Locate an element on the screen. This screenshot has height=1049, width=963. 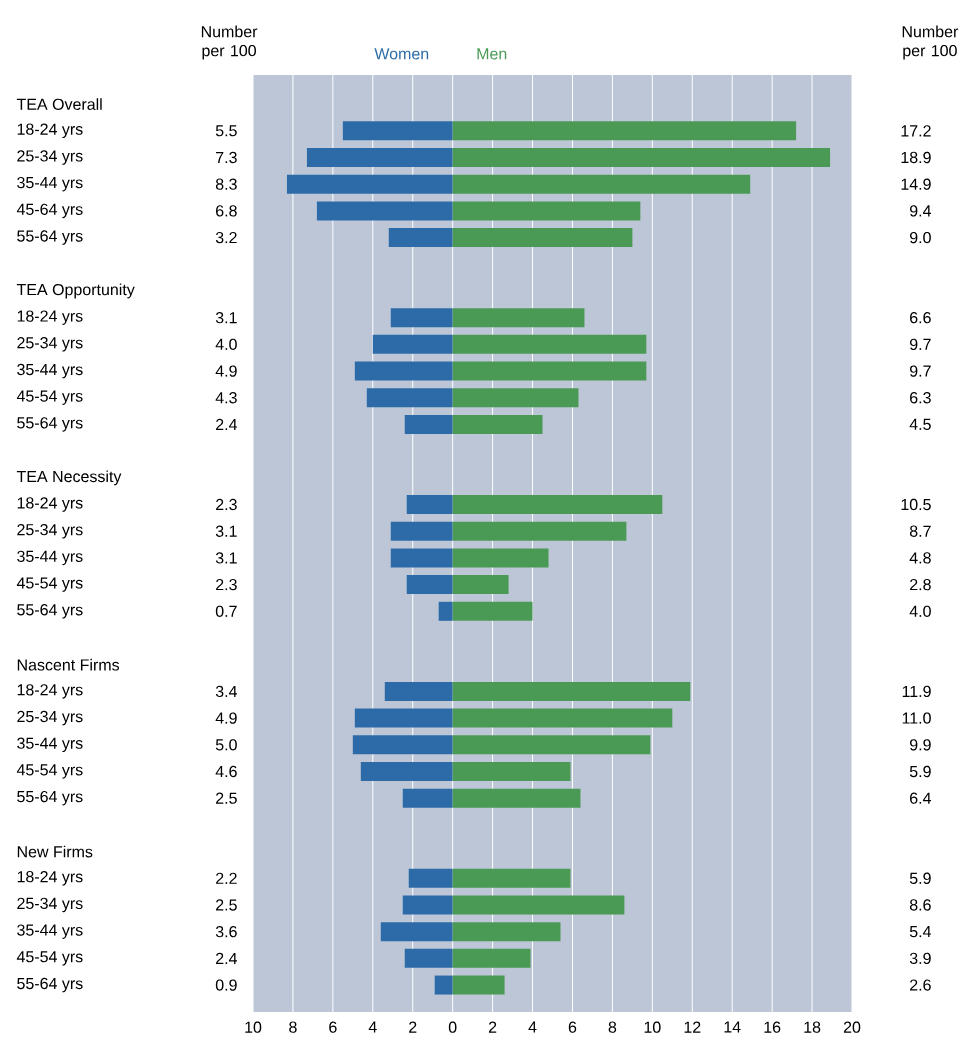
data-label: 17.2 is located at coordinates (916, 131).